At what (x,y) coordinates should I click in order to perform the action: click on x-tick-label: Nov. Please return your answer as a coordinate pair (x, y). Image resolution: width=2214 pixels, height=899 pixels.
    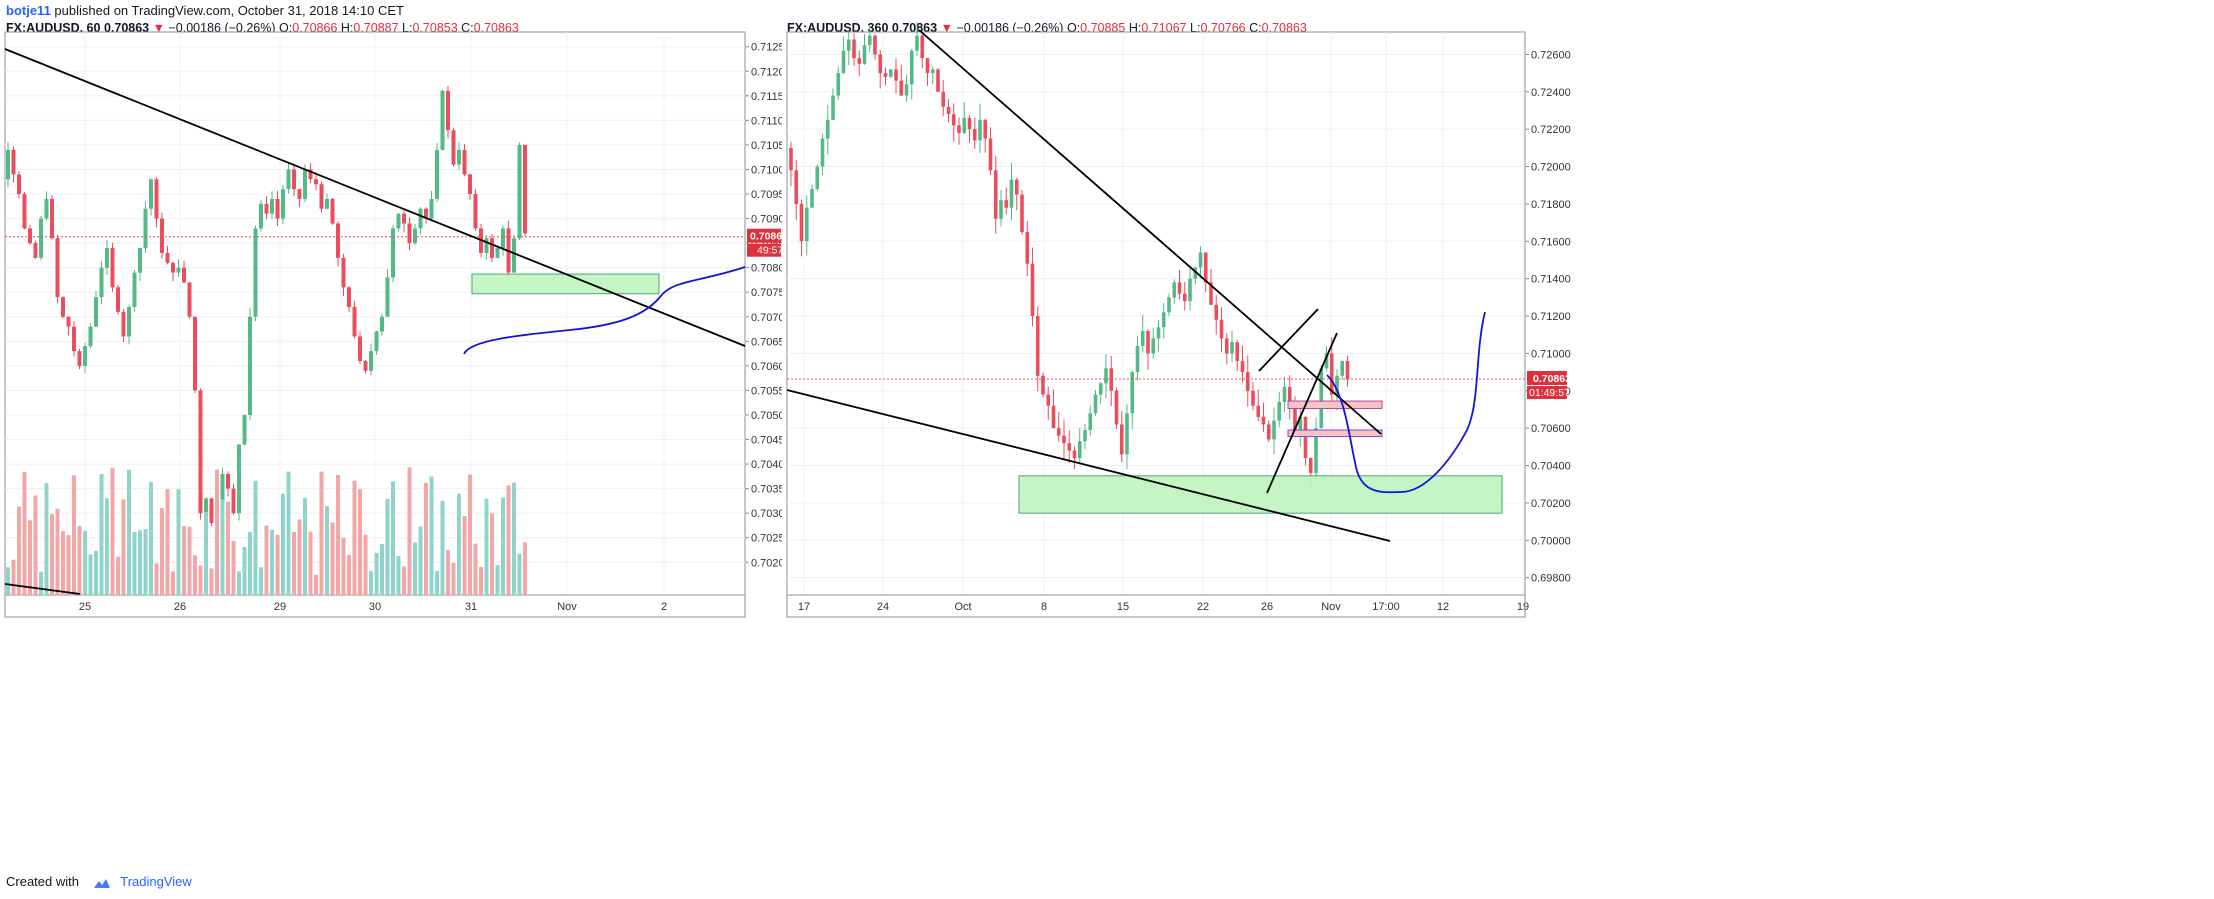
    Looking at the image, I should click on (1331, 607).